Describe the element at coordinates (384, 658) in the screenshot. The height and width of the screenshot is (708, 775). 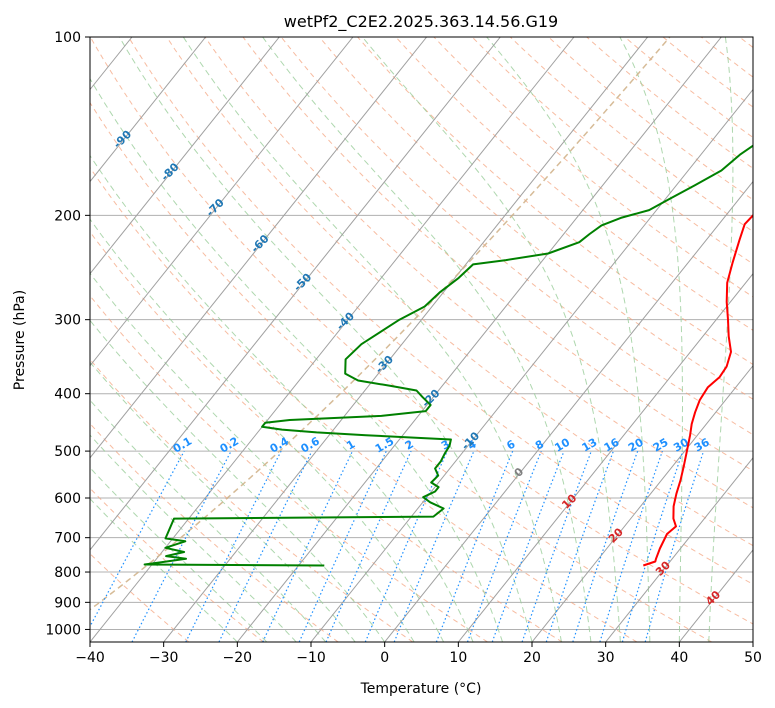
I see `x-tick-label: 0` at that location.